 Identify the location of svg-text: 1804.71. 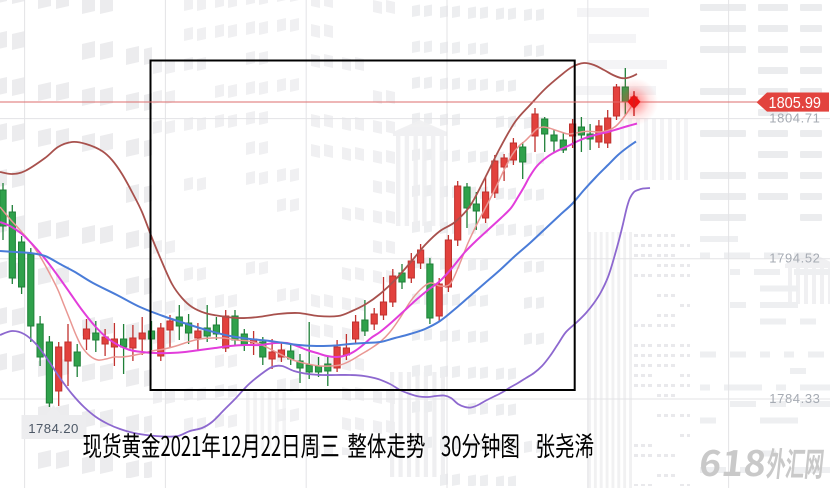
(794, 118).